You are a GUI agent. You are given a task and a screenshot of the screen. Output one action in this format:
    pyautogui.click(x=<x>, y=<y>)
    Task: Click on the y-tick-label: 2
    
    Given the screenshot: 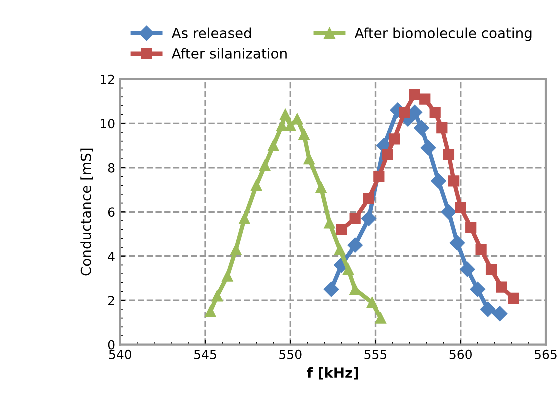 What is the action you would take?
    pyautogui.click(x=111, y=301)
    